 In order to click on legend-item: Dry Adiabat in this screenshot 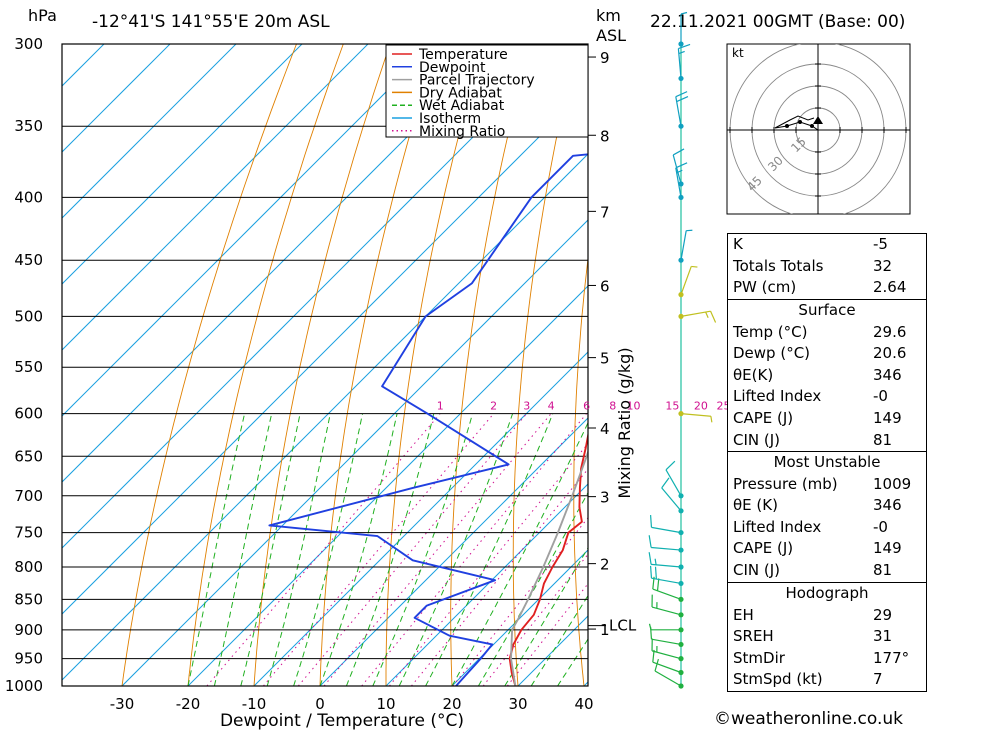, I will do `click(460, 93)`.